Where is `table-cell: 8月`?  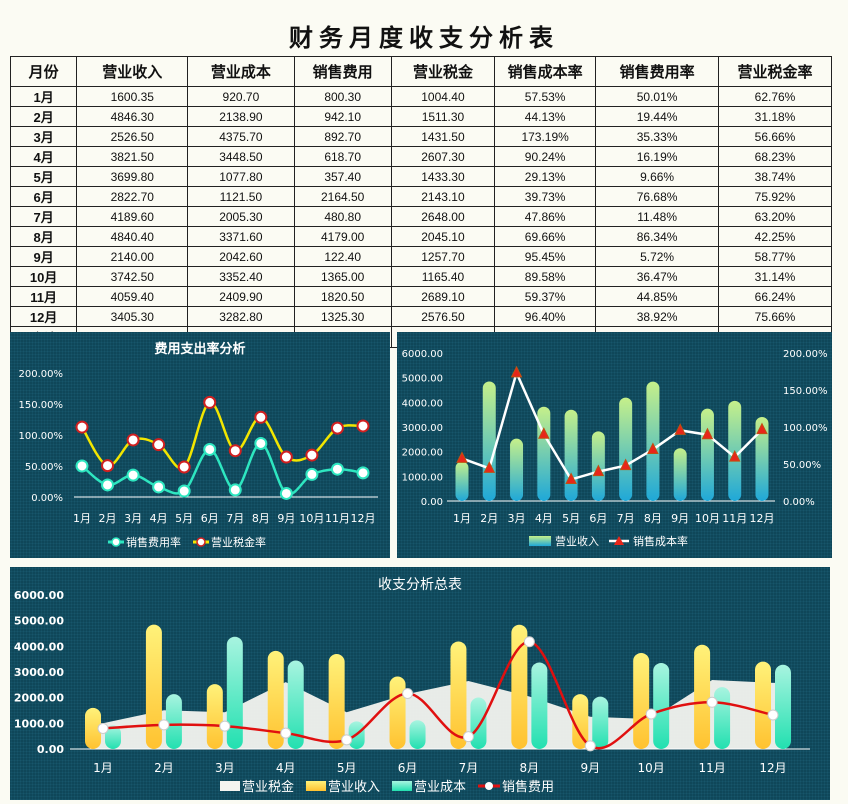
table-cell: 8月 is located at coordinates (43, 236).